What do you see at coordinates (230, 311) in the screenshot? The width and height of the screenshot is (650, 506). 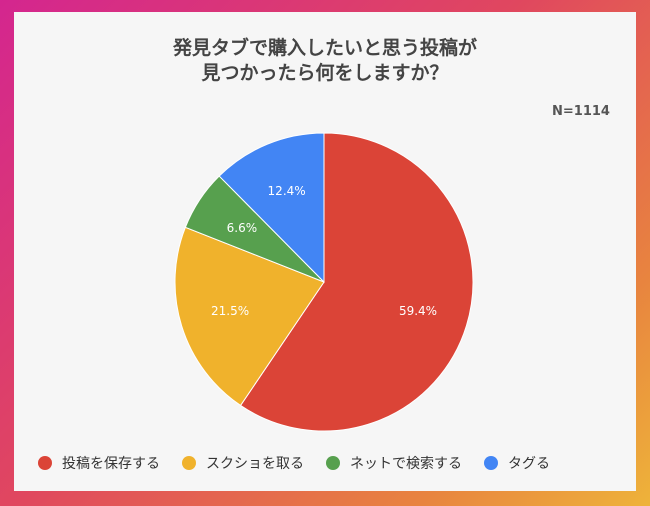 I see `pie-slice-label-2: 21.5%` at bounding box center [230, 311].